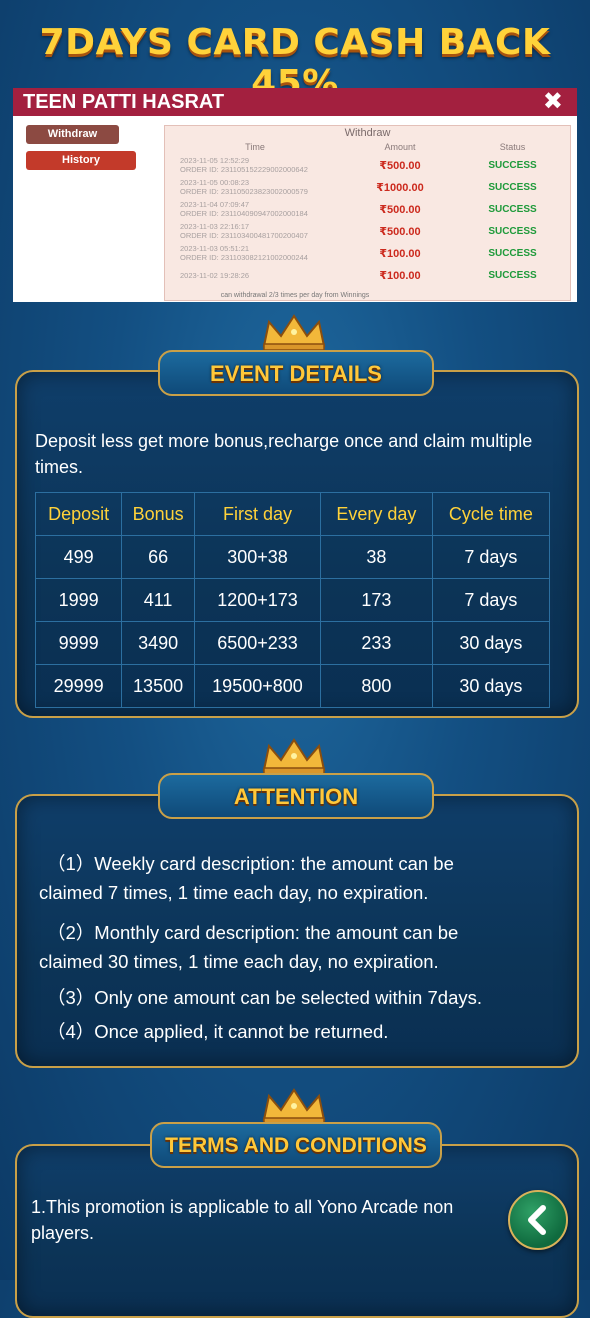 This screenshot has width=590, height=1318. What do you see at coordinates (158, 557) in the screenshot?
I see `cell-bonus: 66` at bounding box center [158, 557].